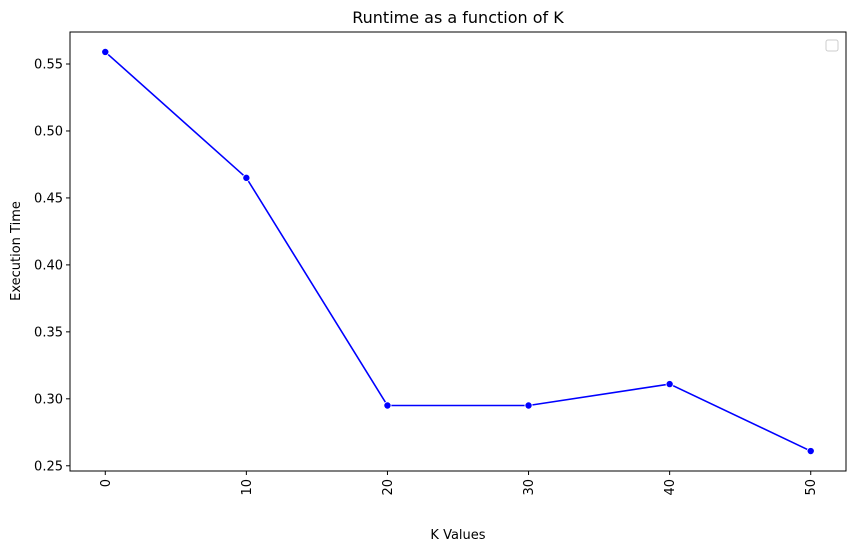 This screenshot has width=854, height=551. What do you see at coordinates (48, 65) in the screenshot?
I see `y-tick-label: 0.55` at bounding box center [48, 65].